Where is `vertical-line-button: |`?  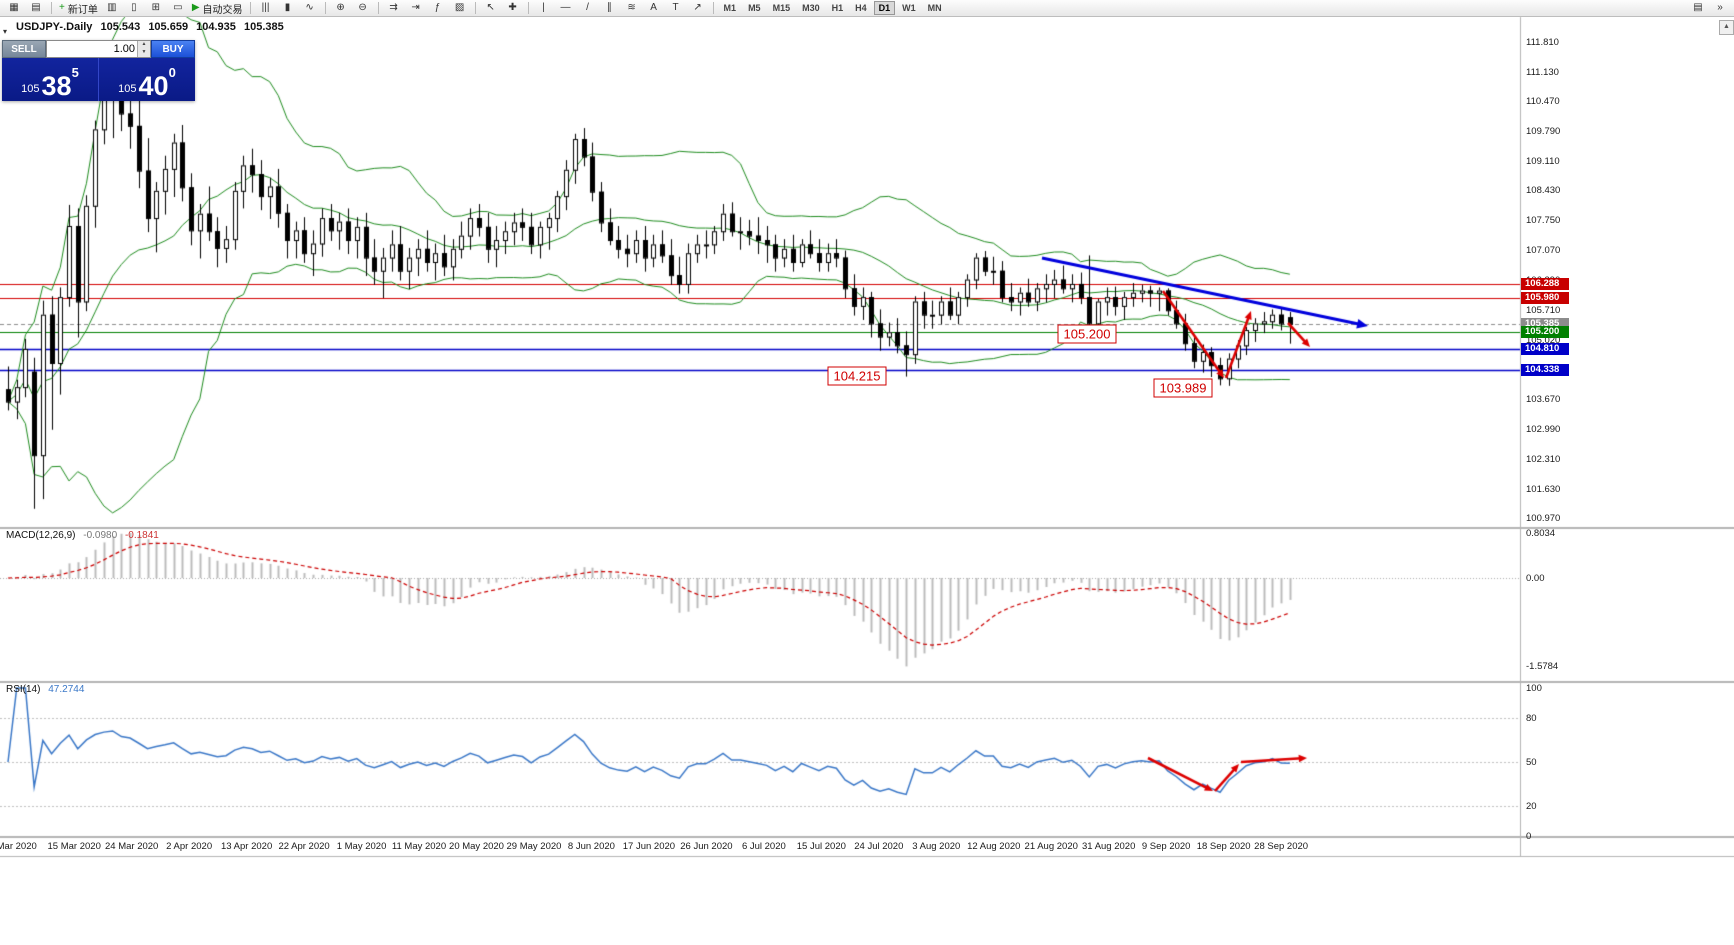 vertical-line-button: | is located at coordinates (544, 8).